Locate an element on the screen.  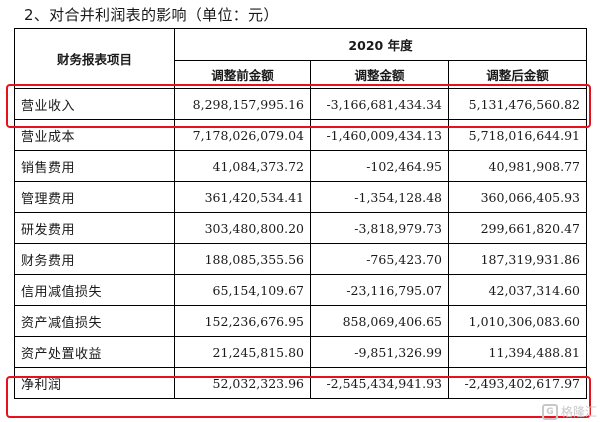
gelonghui-logo-icon: G is located at coordinates (549, 411).